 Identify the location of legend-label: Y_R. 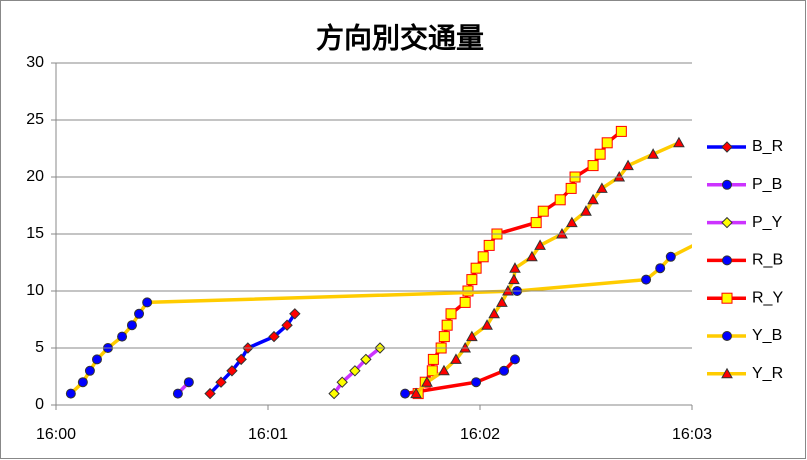
(767, 373).